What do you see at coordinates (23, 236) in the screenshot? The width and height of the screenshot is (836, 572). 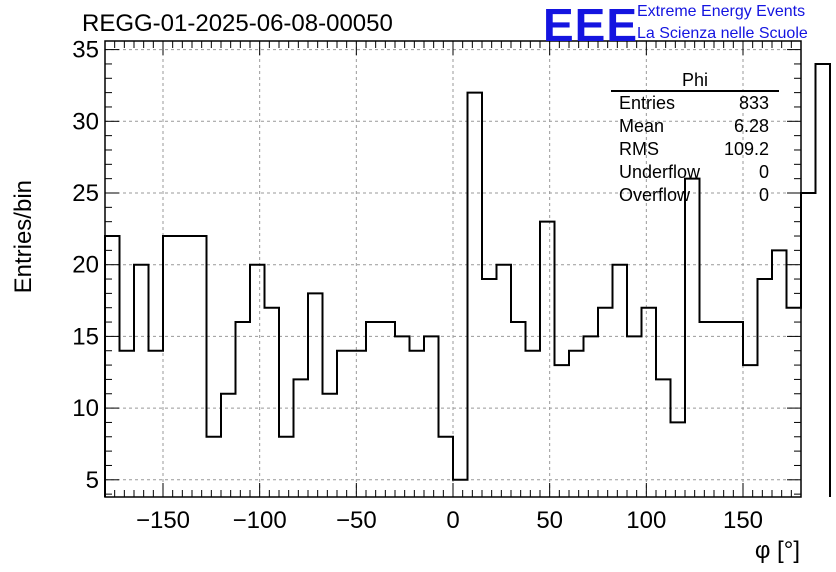 I see `y-axis-label: Entries/bin` at bounding box center [23, 236].